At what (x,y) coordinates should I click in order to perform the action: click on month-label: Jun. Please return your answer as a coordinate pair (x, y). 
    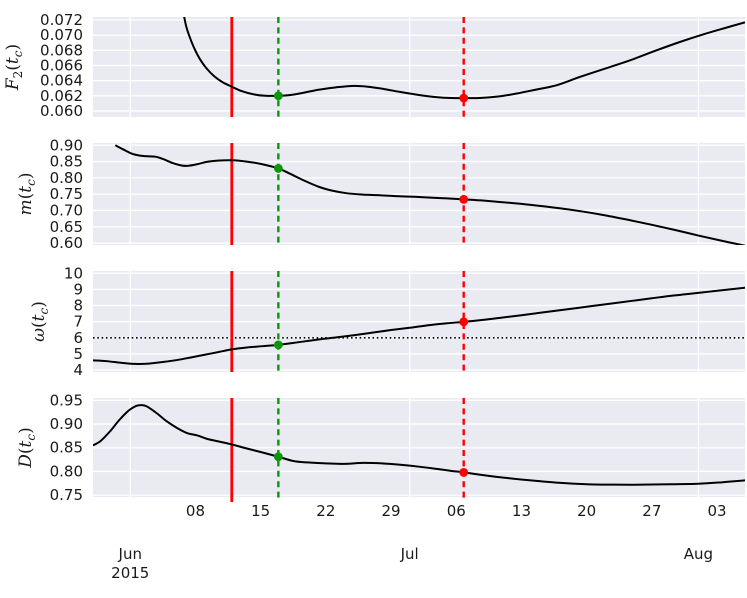
    Looking at the image, I should click on (130, 554).